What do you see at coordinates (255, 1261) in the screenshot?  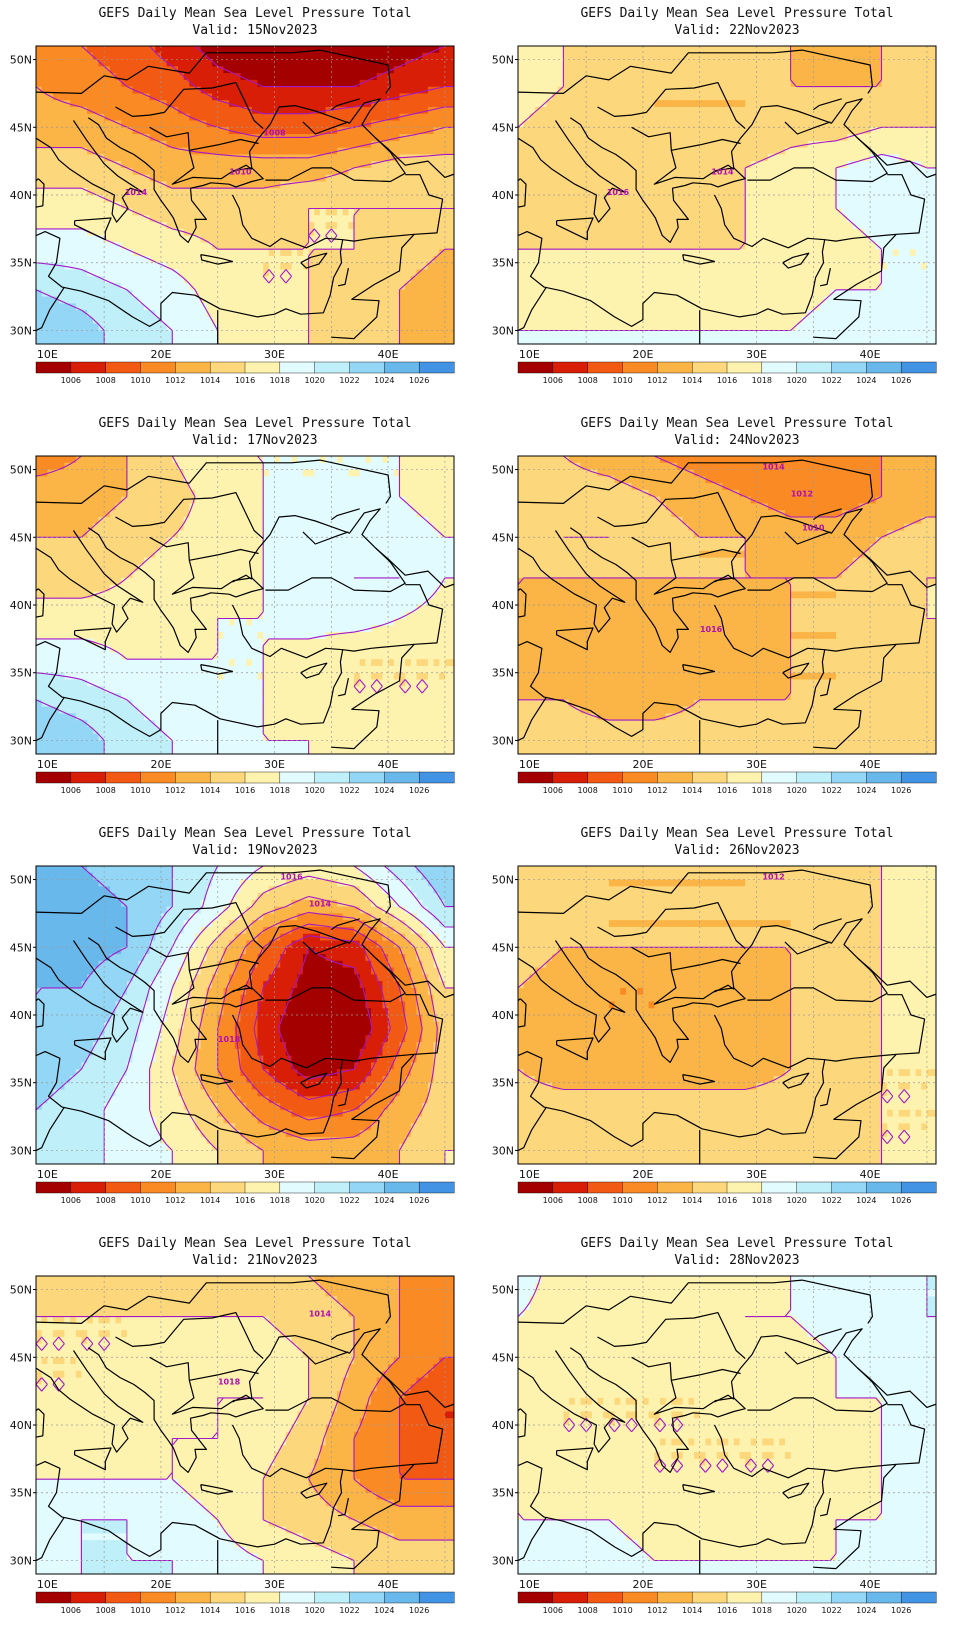 I see `panel-valid-date: Valid: 21Nov2023` at bounding box center [255, 1261].